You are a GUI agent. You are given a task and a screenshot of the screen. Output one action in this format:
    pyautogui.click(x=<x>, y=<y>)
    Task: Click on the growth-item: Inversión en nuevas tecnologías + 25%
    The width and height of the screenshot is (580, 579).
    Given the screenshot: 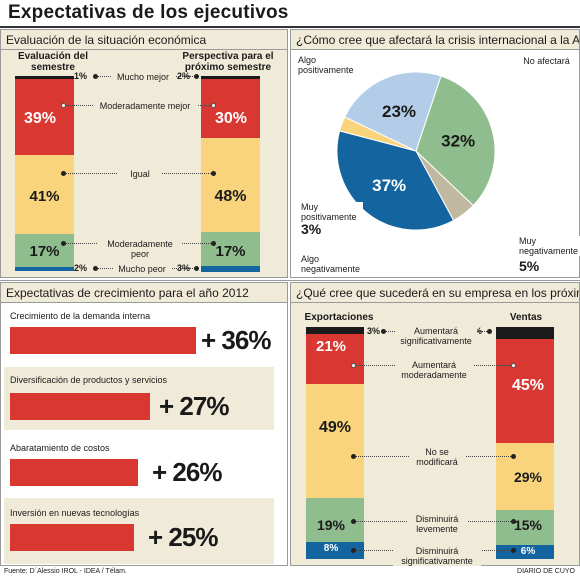 What is the action you would take?
    pyautogui.click(x=139, y=531)
    